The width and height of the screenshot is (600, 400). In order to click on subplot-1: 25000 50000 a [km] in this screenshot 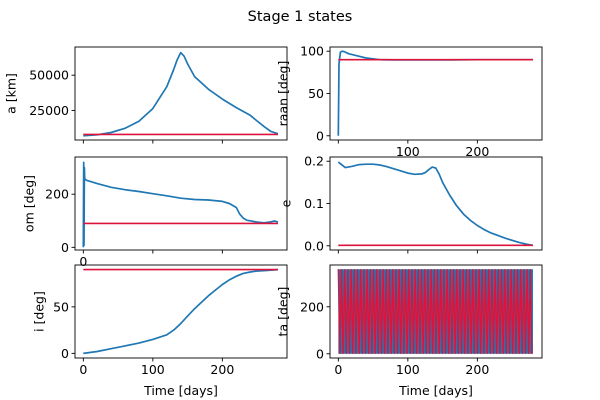, I will do `click(146, 95)`.